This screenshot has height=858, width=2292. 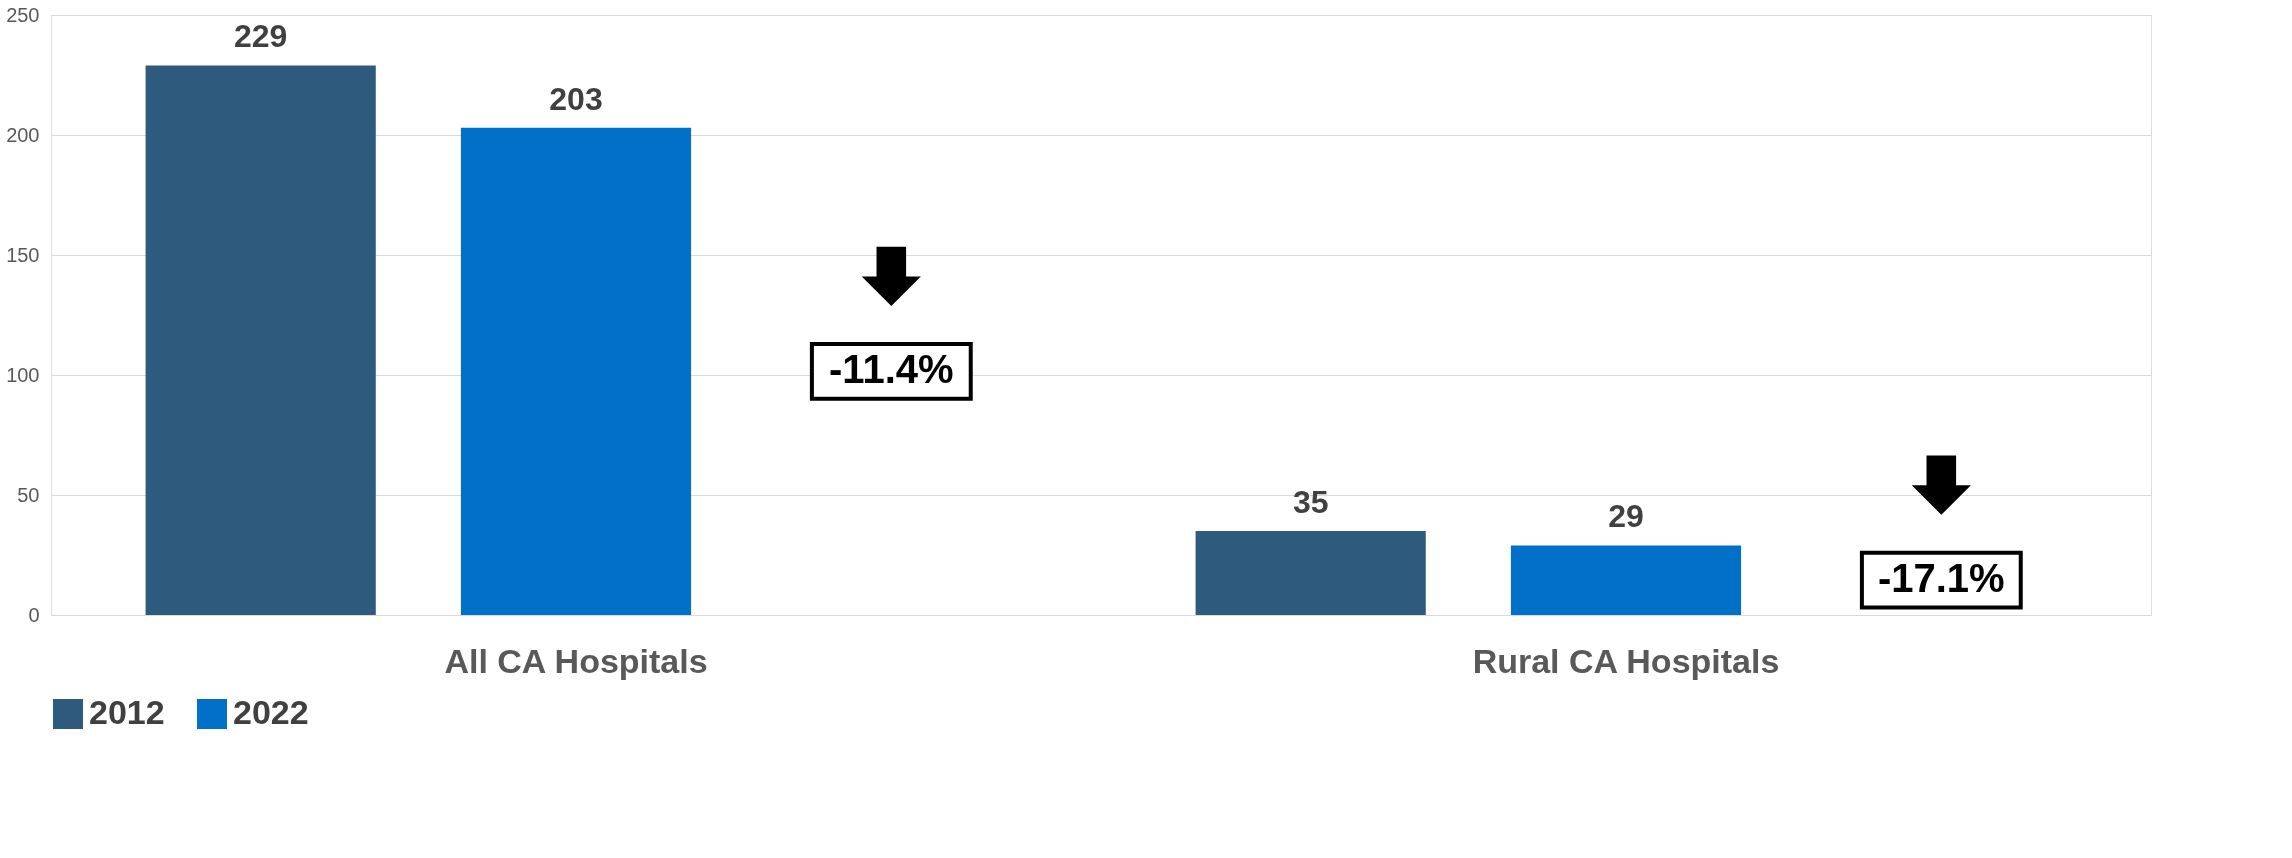 What do you see at coordinates (1310, 502) in the screenshot?
I see `data-label: 35` at bounding box center [1310, 502].